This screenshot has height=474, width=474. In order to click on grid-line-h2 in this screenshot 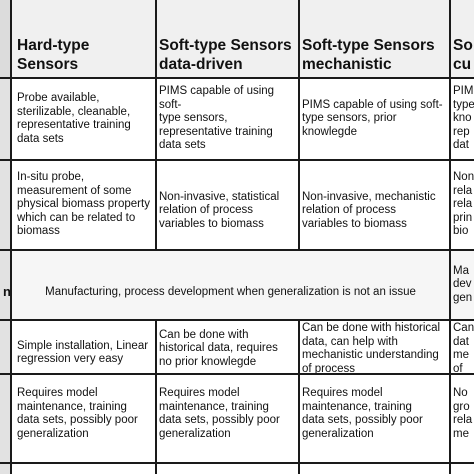, I will do `click(237, 160)`.